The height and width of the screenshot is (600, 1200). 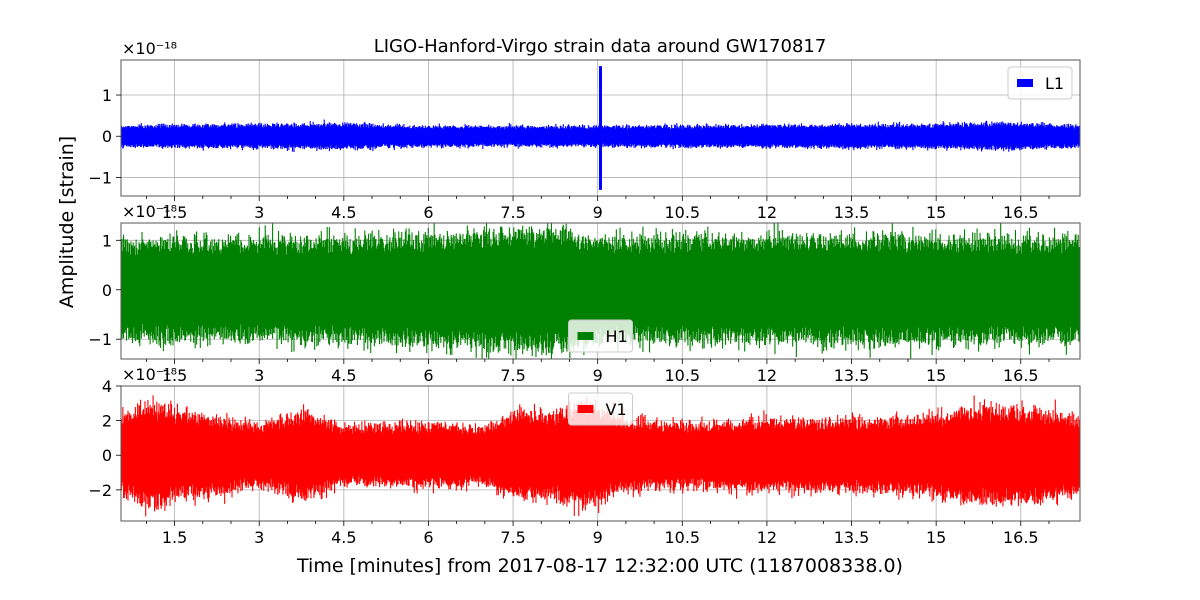 I want to click on y-tick-label: 4, so click(x=107, y=386).